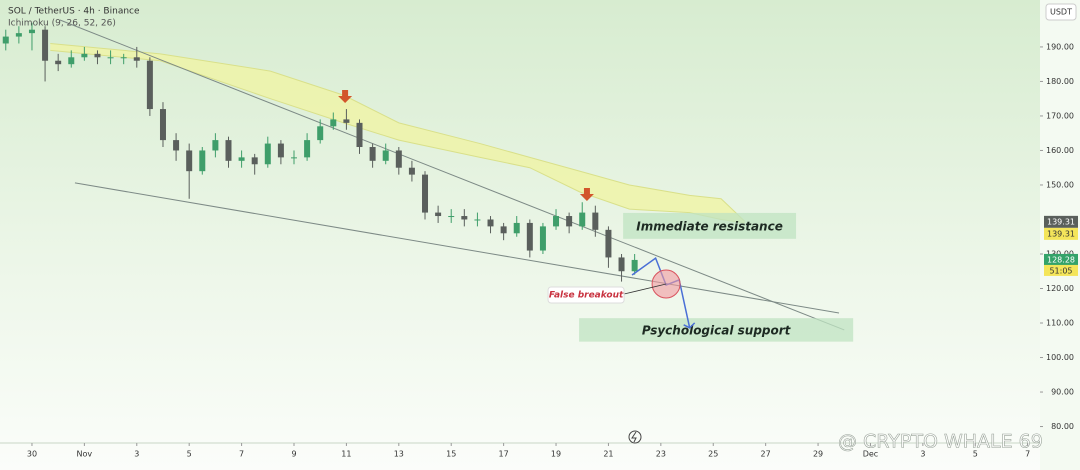 The height and width of the screenshot is (470, 1080). What do you see at coordinates (451, 454) in the screenshot?
I see `x-tick-label: 15` at bounding box center [451, 454].